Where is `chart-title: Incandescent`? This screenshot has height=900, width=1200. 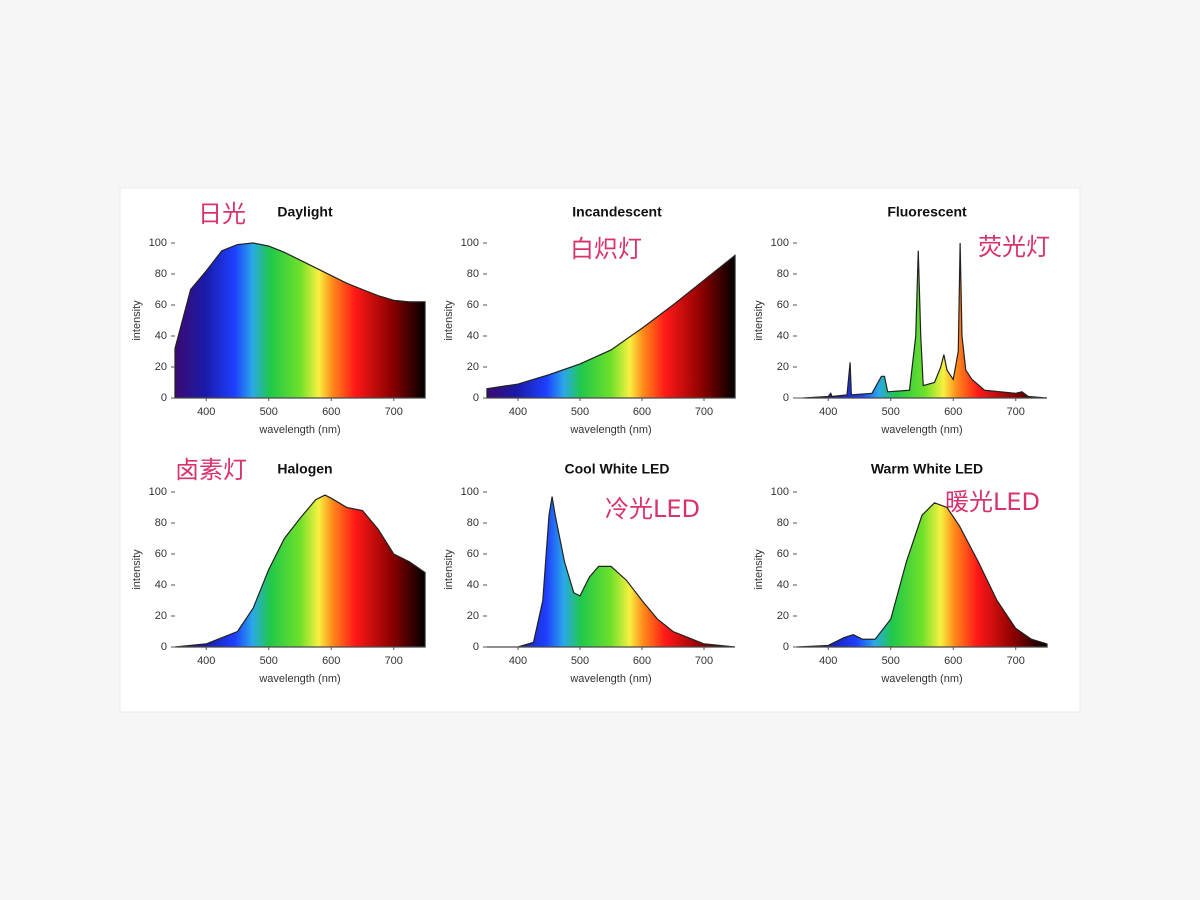 chart-title: Incandescent is located at coordinates (617, 212).